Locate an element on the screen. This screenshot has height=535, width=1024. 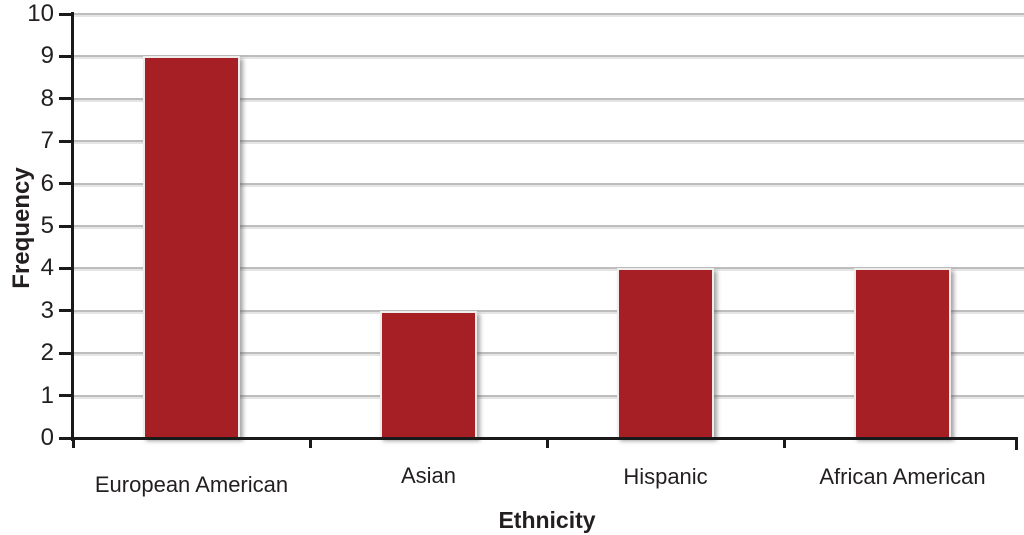
x-category-label-hispanic: Hispanic is located at coordinates (665, 476).